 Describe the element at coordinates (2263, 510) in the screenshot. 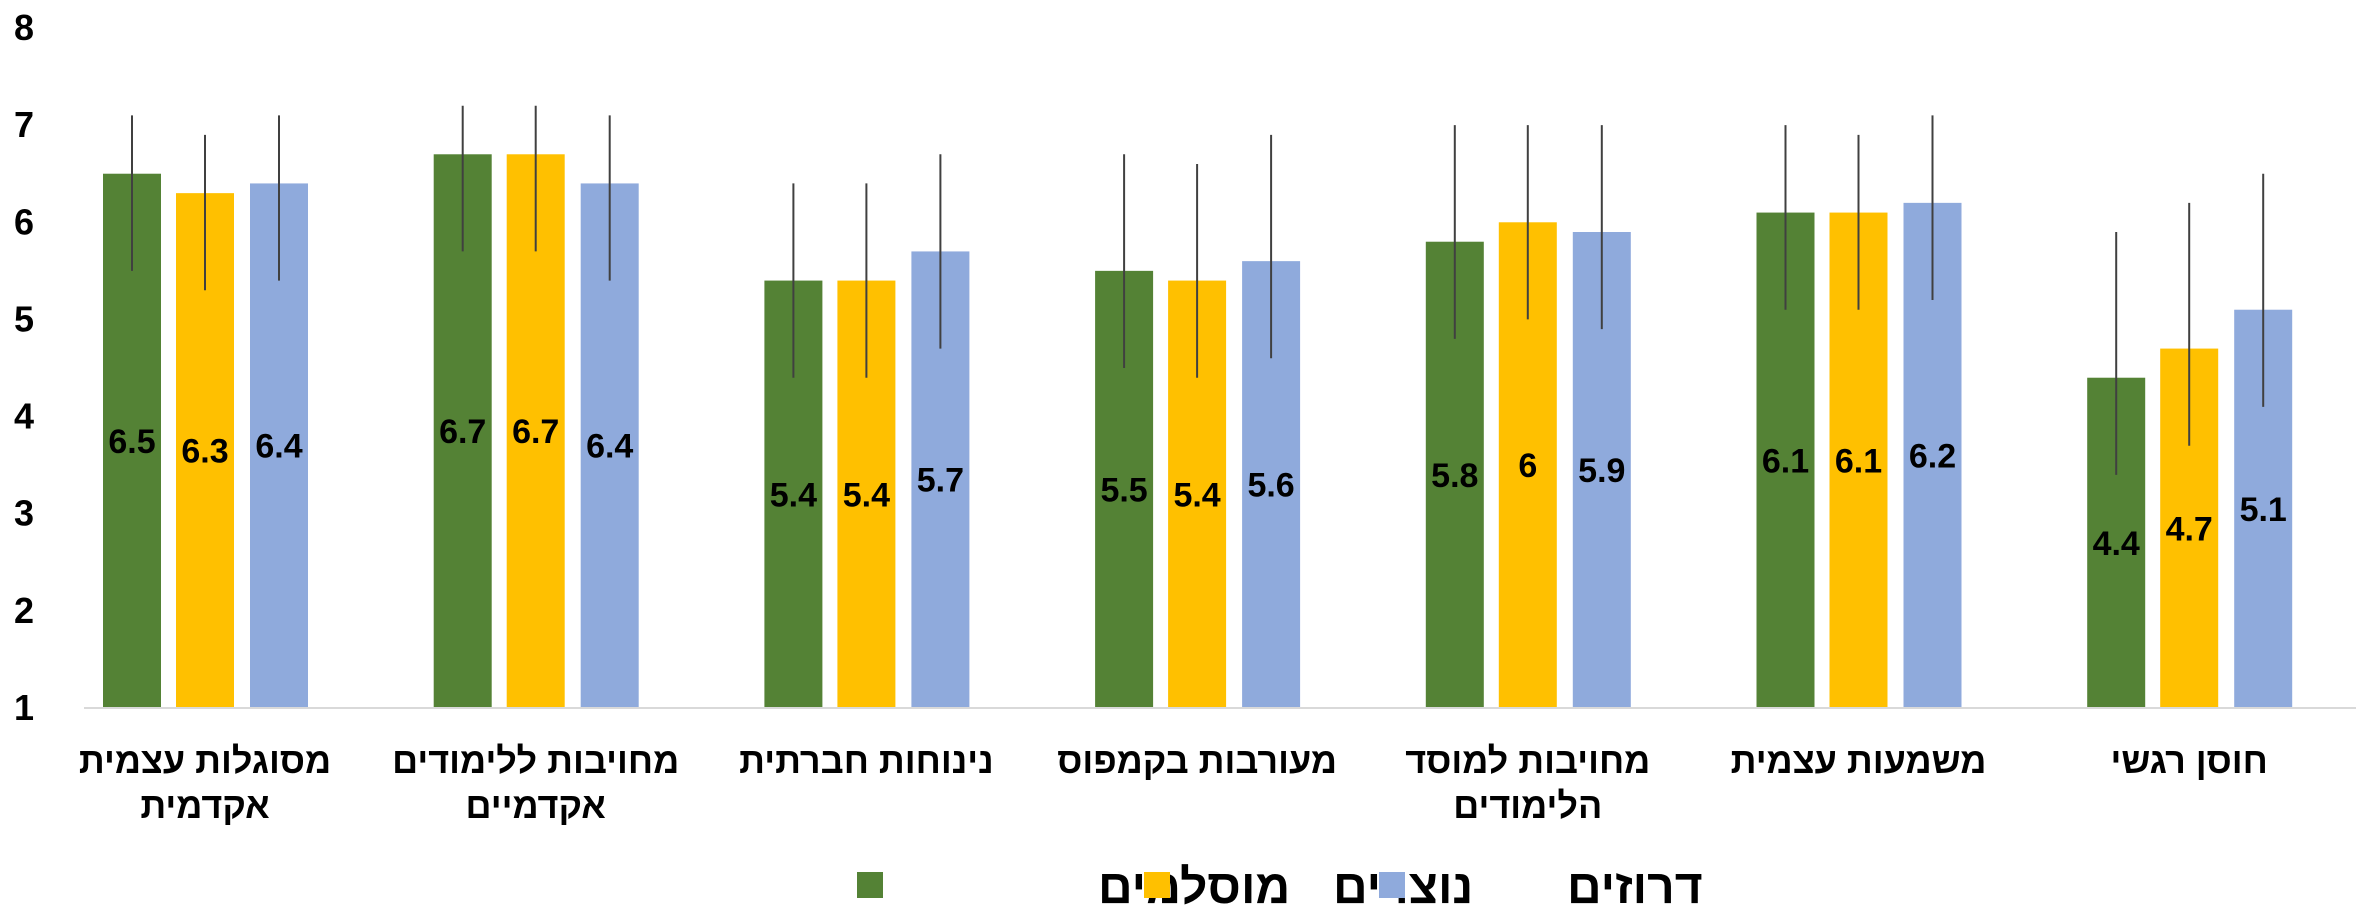

I see `data-label: 5.1` at that location.